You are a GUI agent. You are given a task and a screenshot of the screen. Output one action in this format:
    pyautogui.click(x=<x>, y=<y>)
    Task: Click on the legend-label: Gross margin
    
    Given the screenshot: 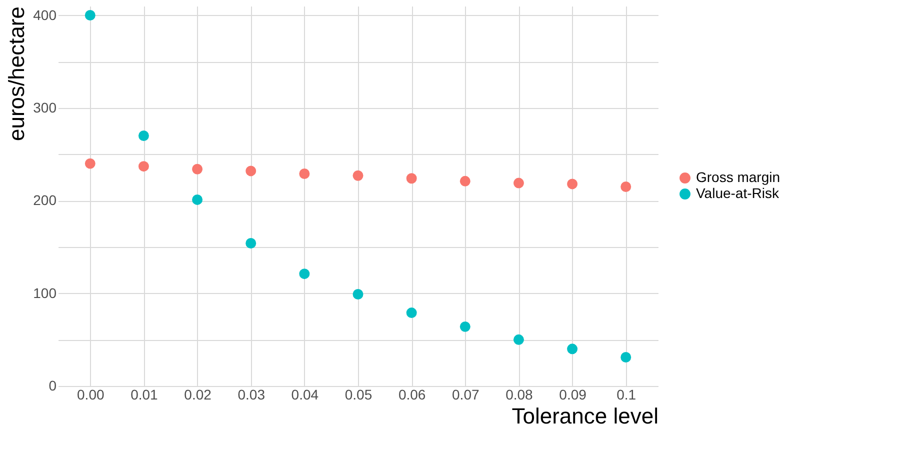 What is the action you would take?
    pyautogui.click(x=738, y=177)
    